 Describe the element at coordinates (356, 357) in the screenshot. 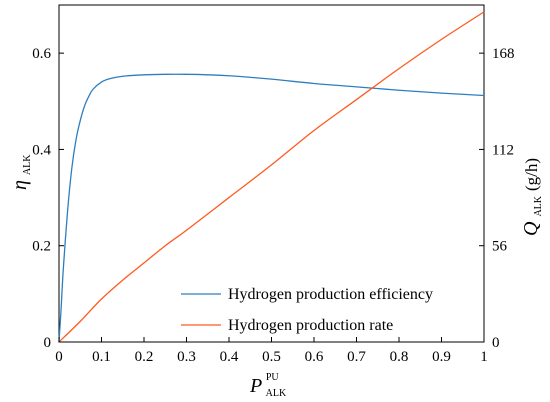

I see `x-tick-label: 0.7` at that location.